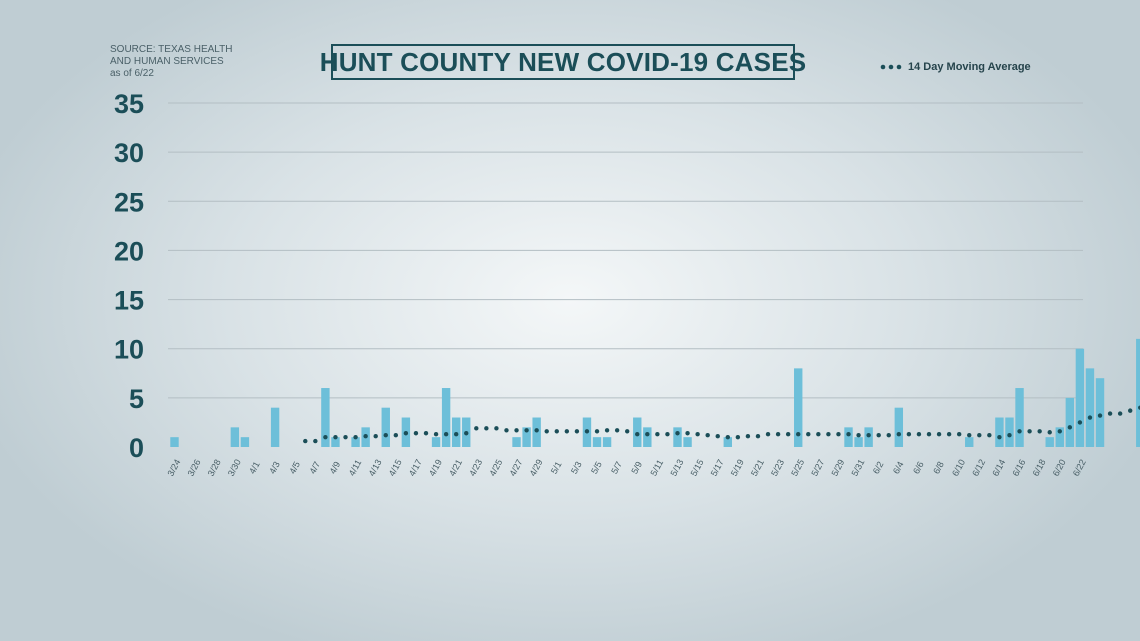 The width and height of the screenshot is (1140, 641). What do you see at coordinates (515, 468) in the screenshot?
I see `x-tick-label: 4/27` at bounding box center [515, 468].